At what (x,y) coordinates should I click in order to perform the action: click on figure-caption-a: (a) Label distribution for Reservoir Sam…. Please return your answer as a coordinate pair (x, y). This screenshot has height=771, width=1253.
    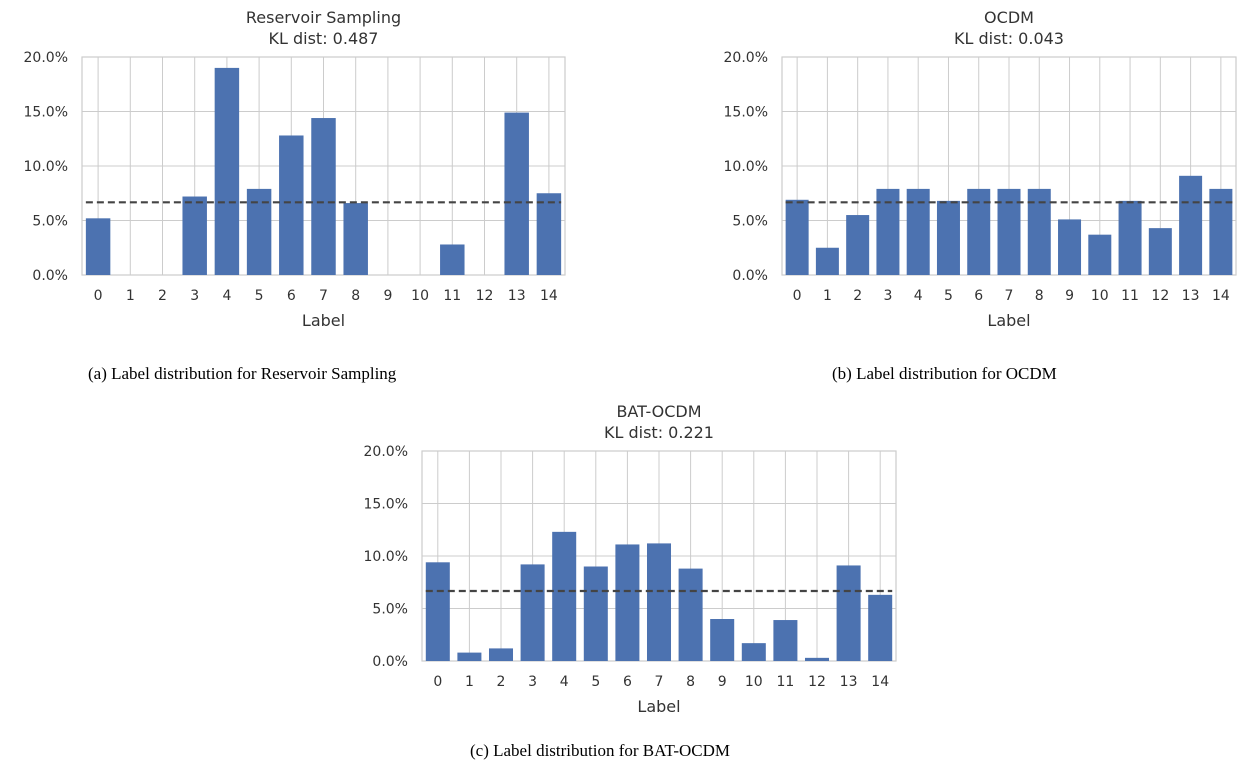
    Looking at the image, I should click on (242, 373).